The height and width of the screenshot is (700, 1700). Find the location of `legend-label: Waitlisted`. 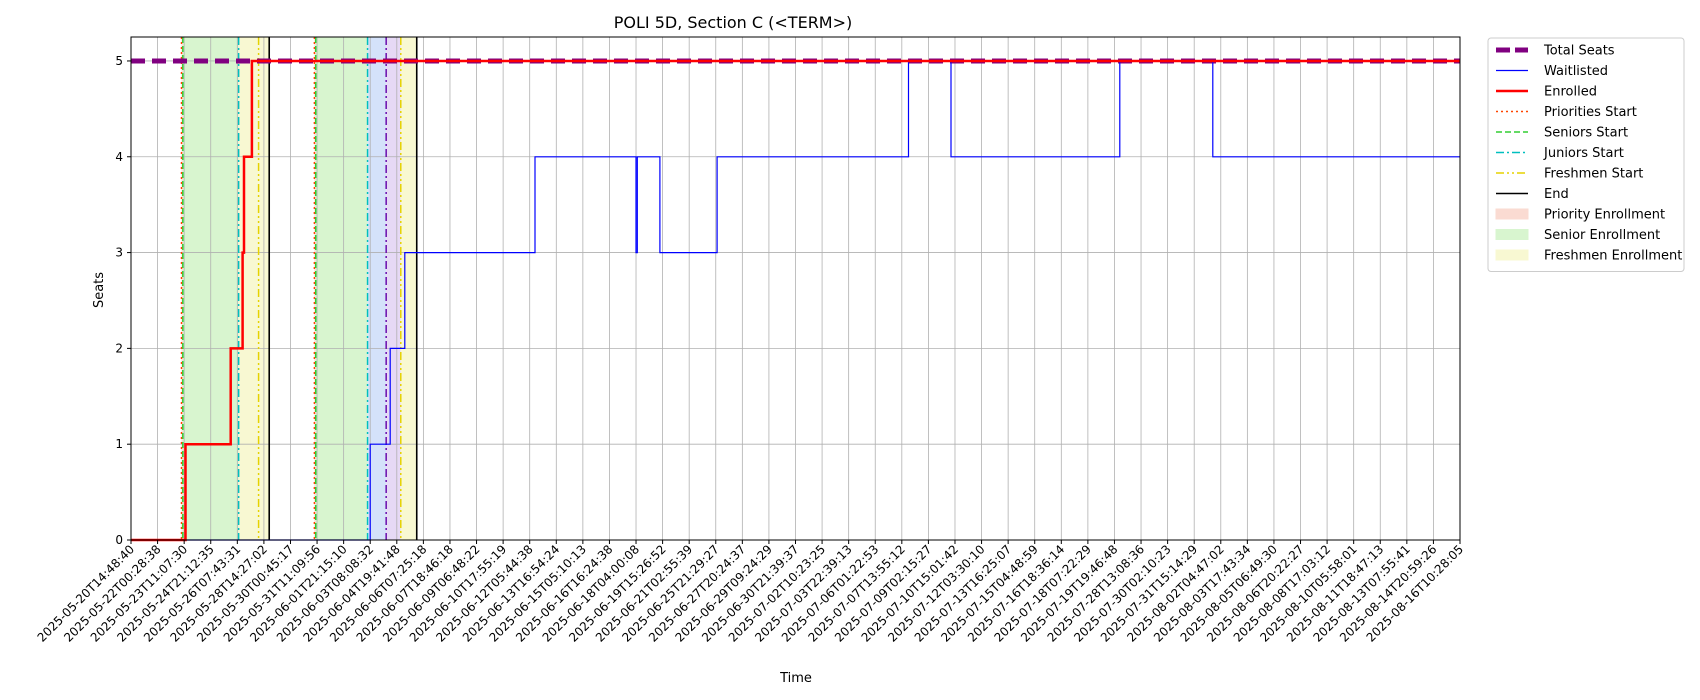

legend-label: Waitlisted is located at coordinates (1576, 71).